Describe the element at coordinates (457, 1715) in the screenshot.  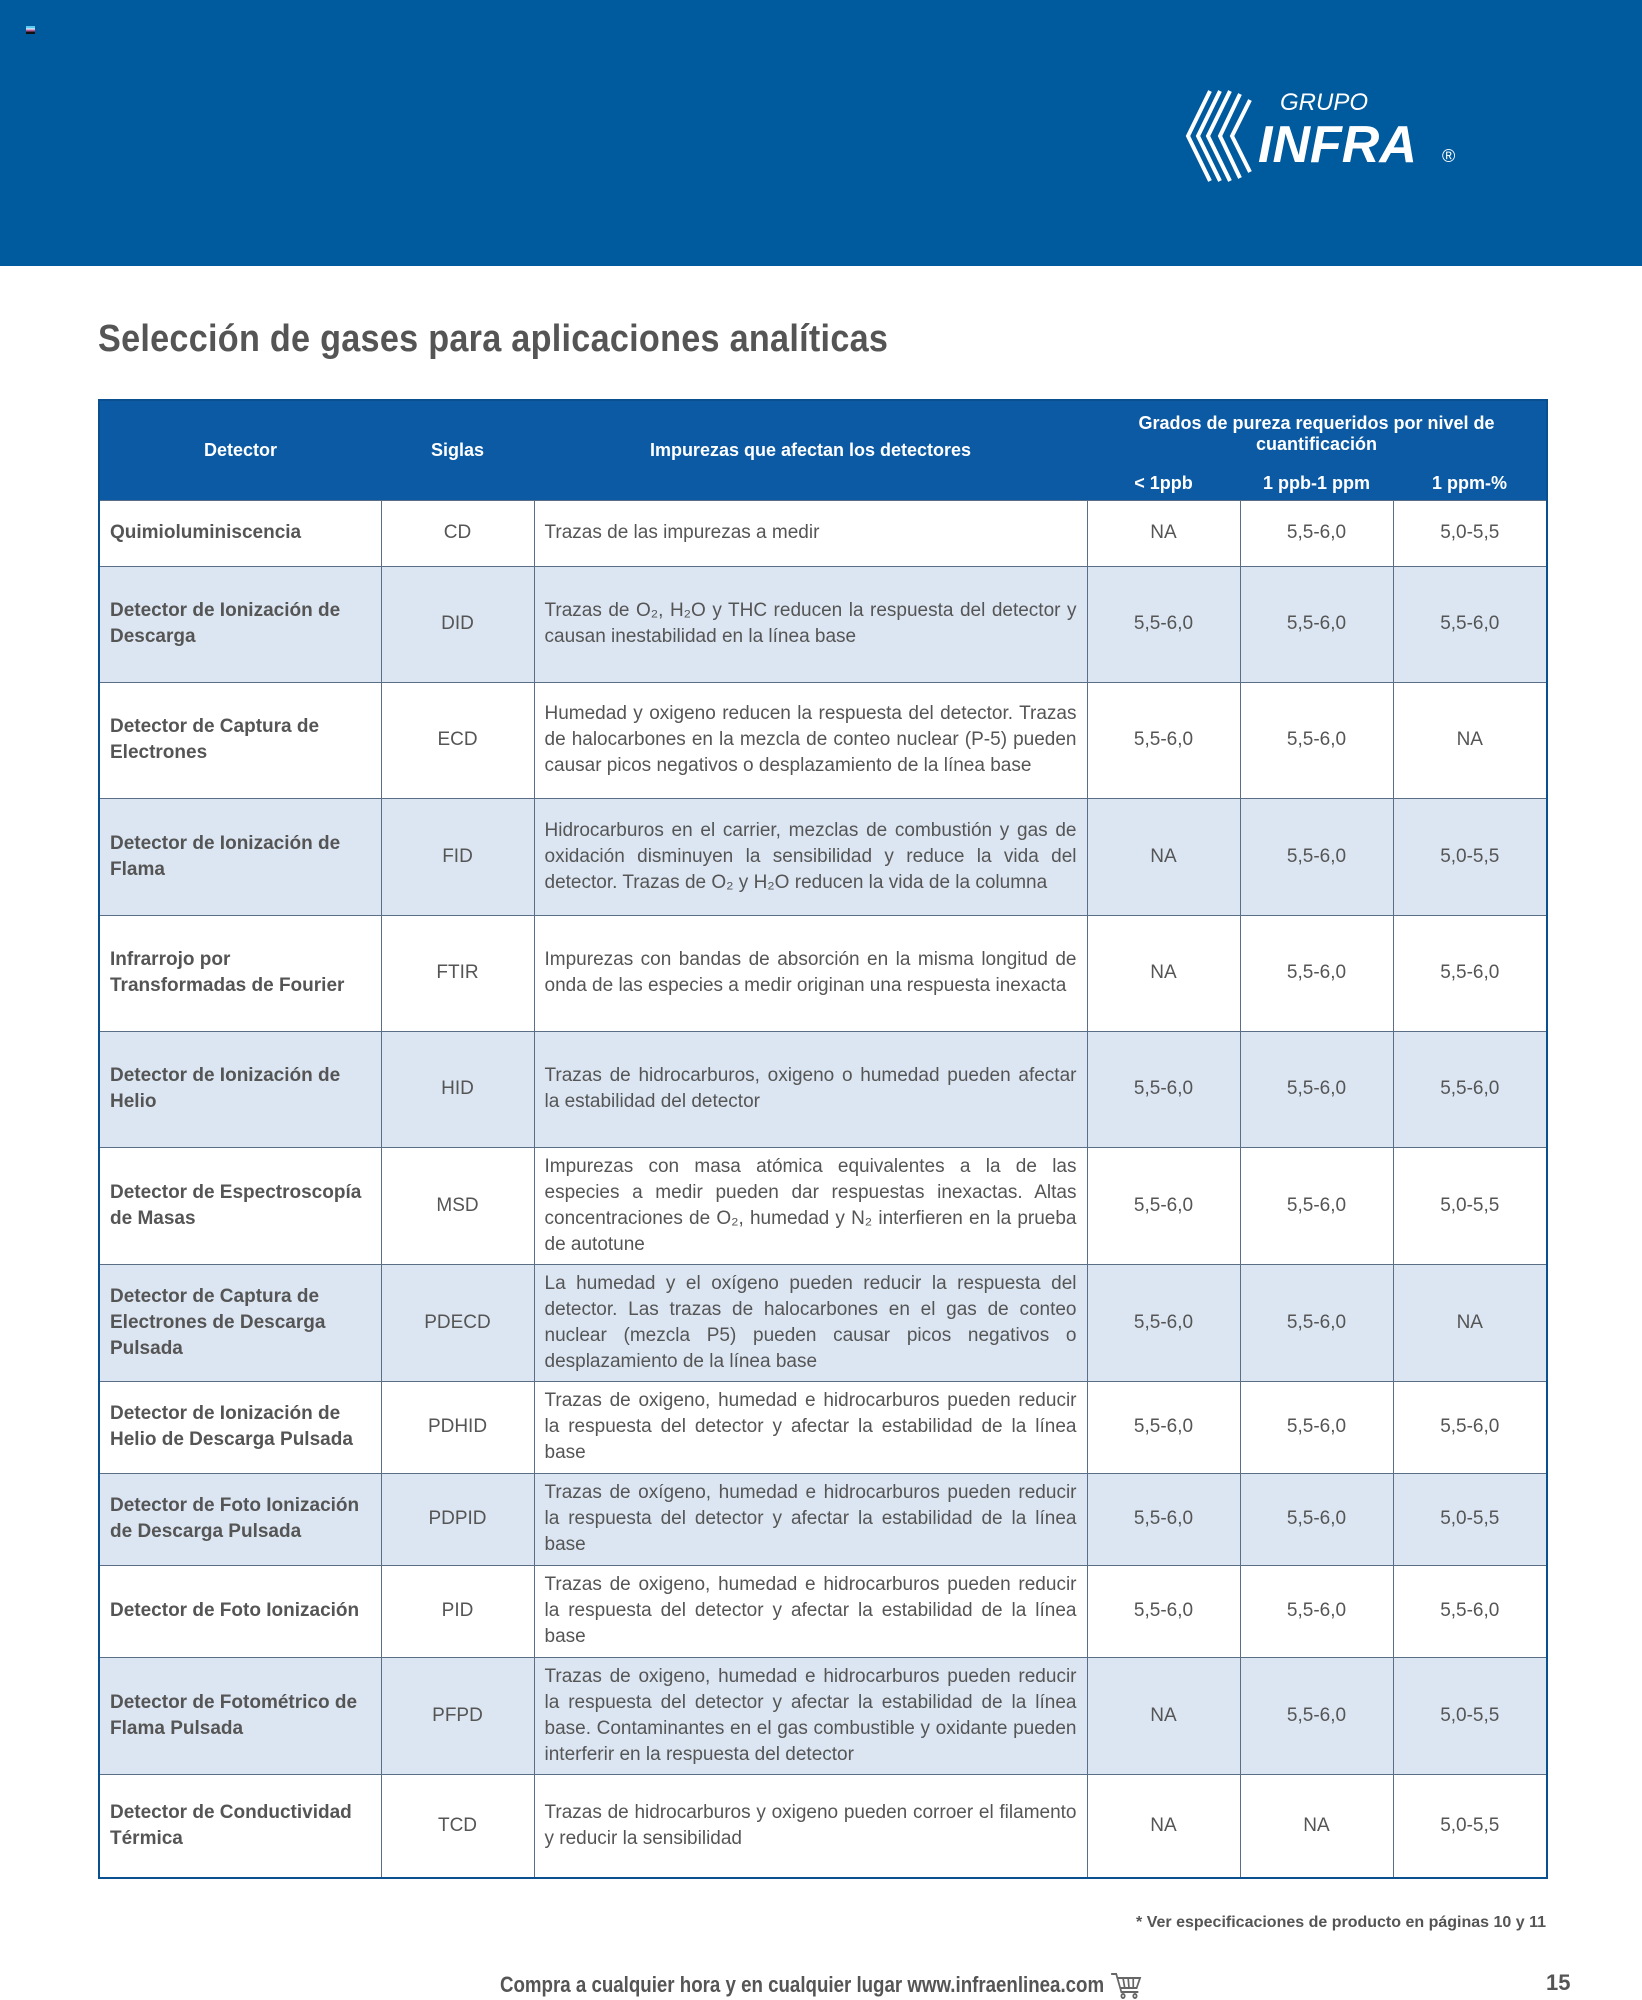
I see `siglas-cell: PFPD` at that location.